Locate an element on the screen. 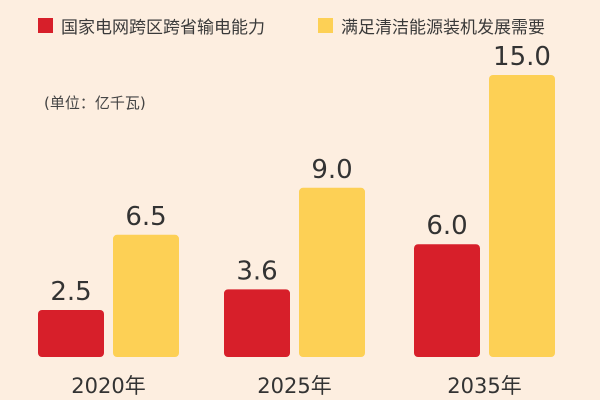 Image resolution: width=600 pixels, height=400 pixels. x-tick-label-1: 2025年 is located at coordinates (294, 386).